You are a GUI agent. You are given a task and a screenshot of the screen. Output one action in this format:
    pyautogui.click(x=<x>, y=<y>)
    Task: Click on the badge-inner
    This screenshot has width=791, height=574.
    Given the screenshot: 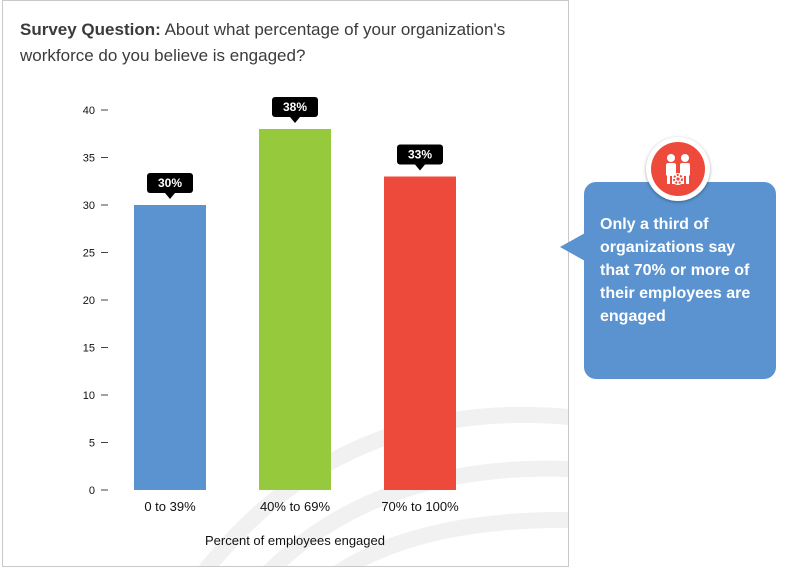 What is the action you would take?
    pyautogui.click(x=678, y=169)
    